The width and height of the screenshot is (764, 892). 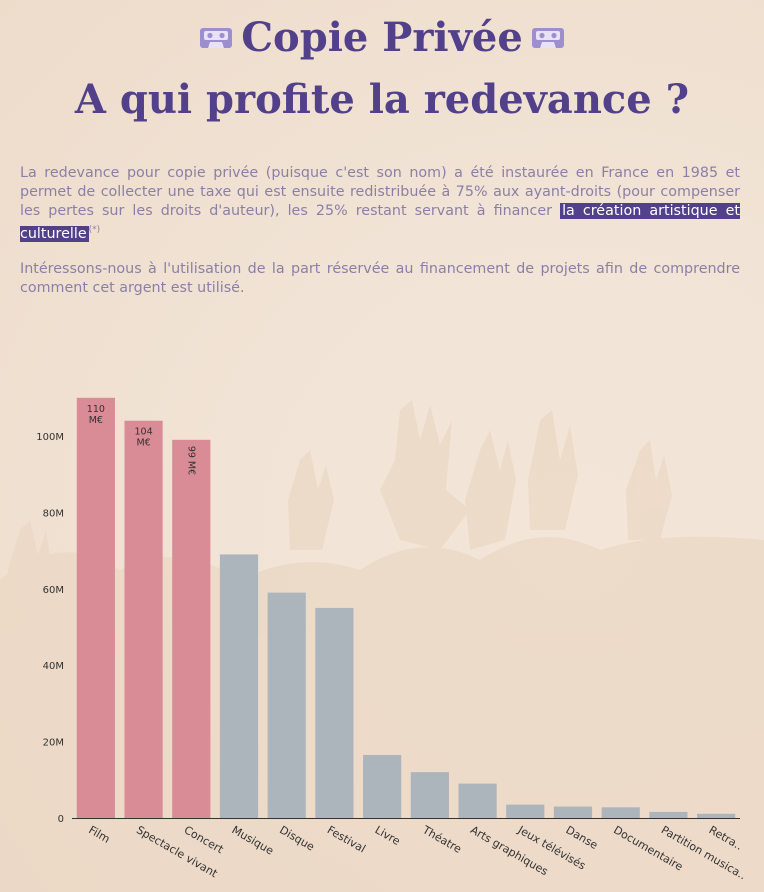 I want to click on y-tick-label: 80M, so click(x=53, y=513).